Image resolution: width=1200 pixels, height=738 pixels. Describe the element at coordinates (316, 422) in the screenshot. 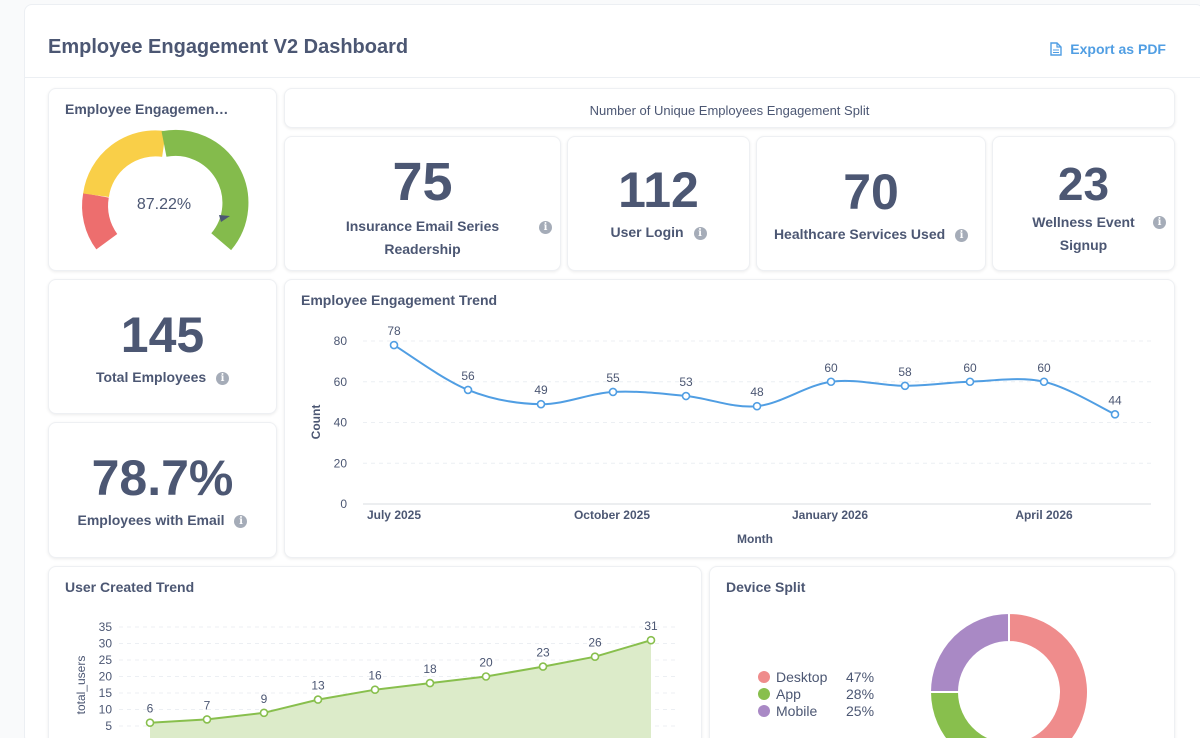

I see `y-axis-label: Count` at that location.